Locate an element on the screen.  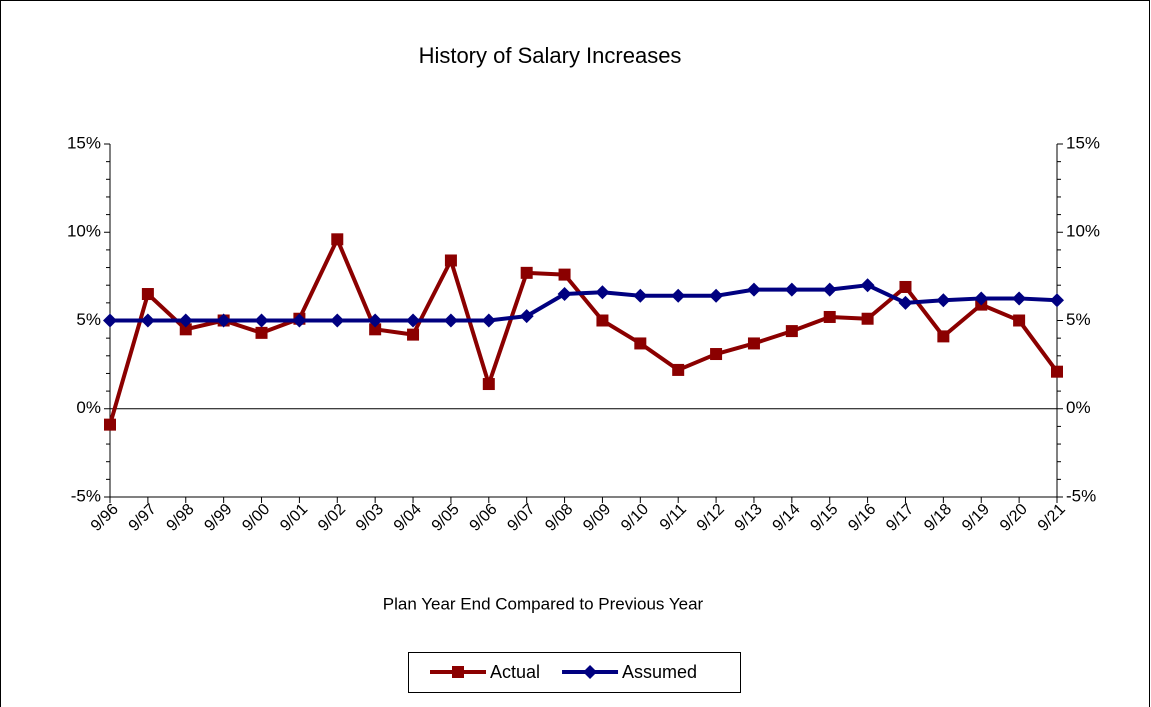
x-tick-label: 9/11 is located at coordinates (673, 517).